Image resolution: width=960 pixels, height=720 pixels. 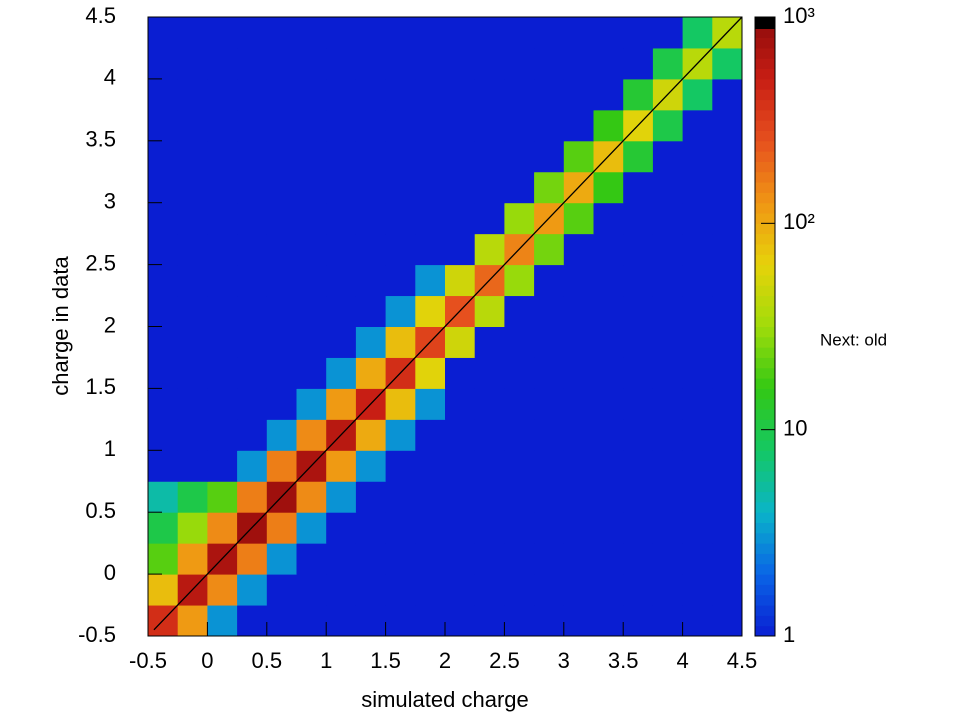 I want to click on x-tick-label: 1.5, so click(x=385, y=660).